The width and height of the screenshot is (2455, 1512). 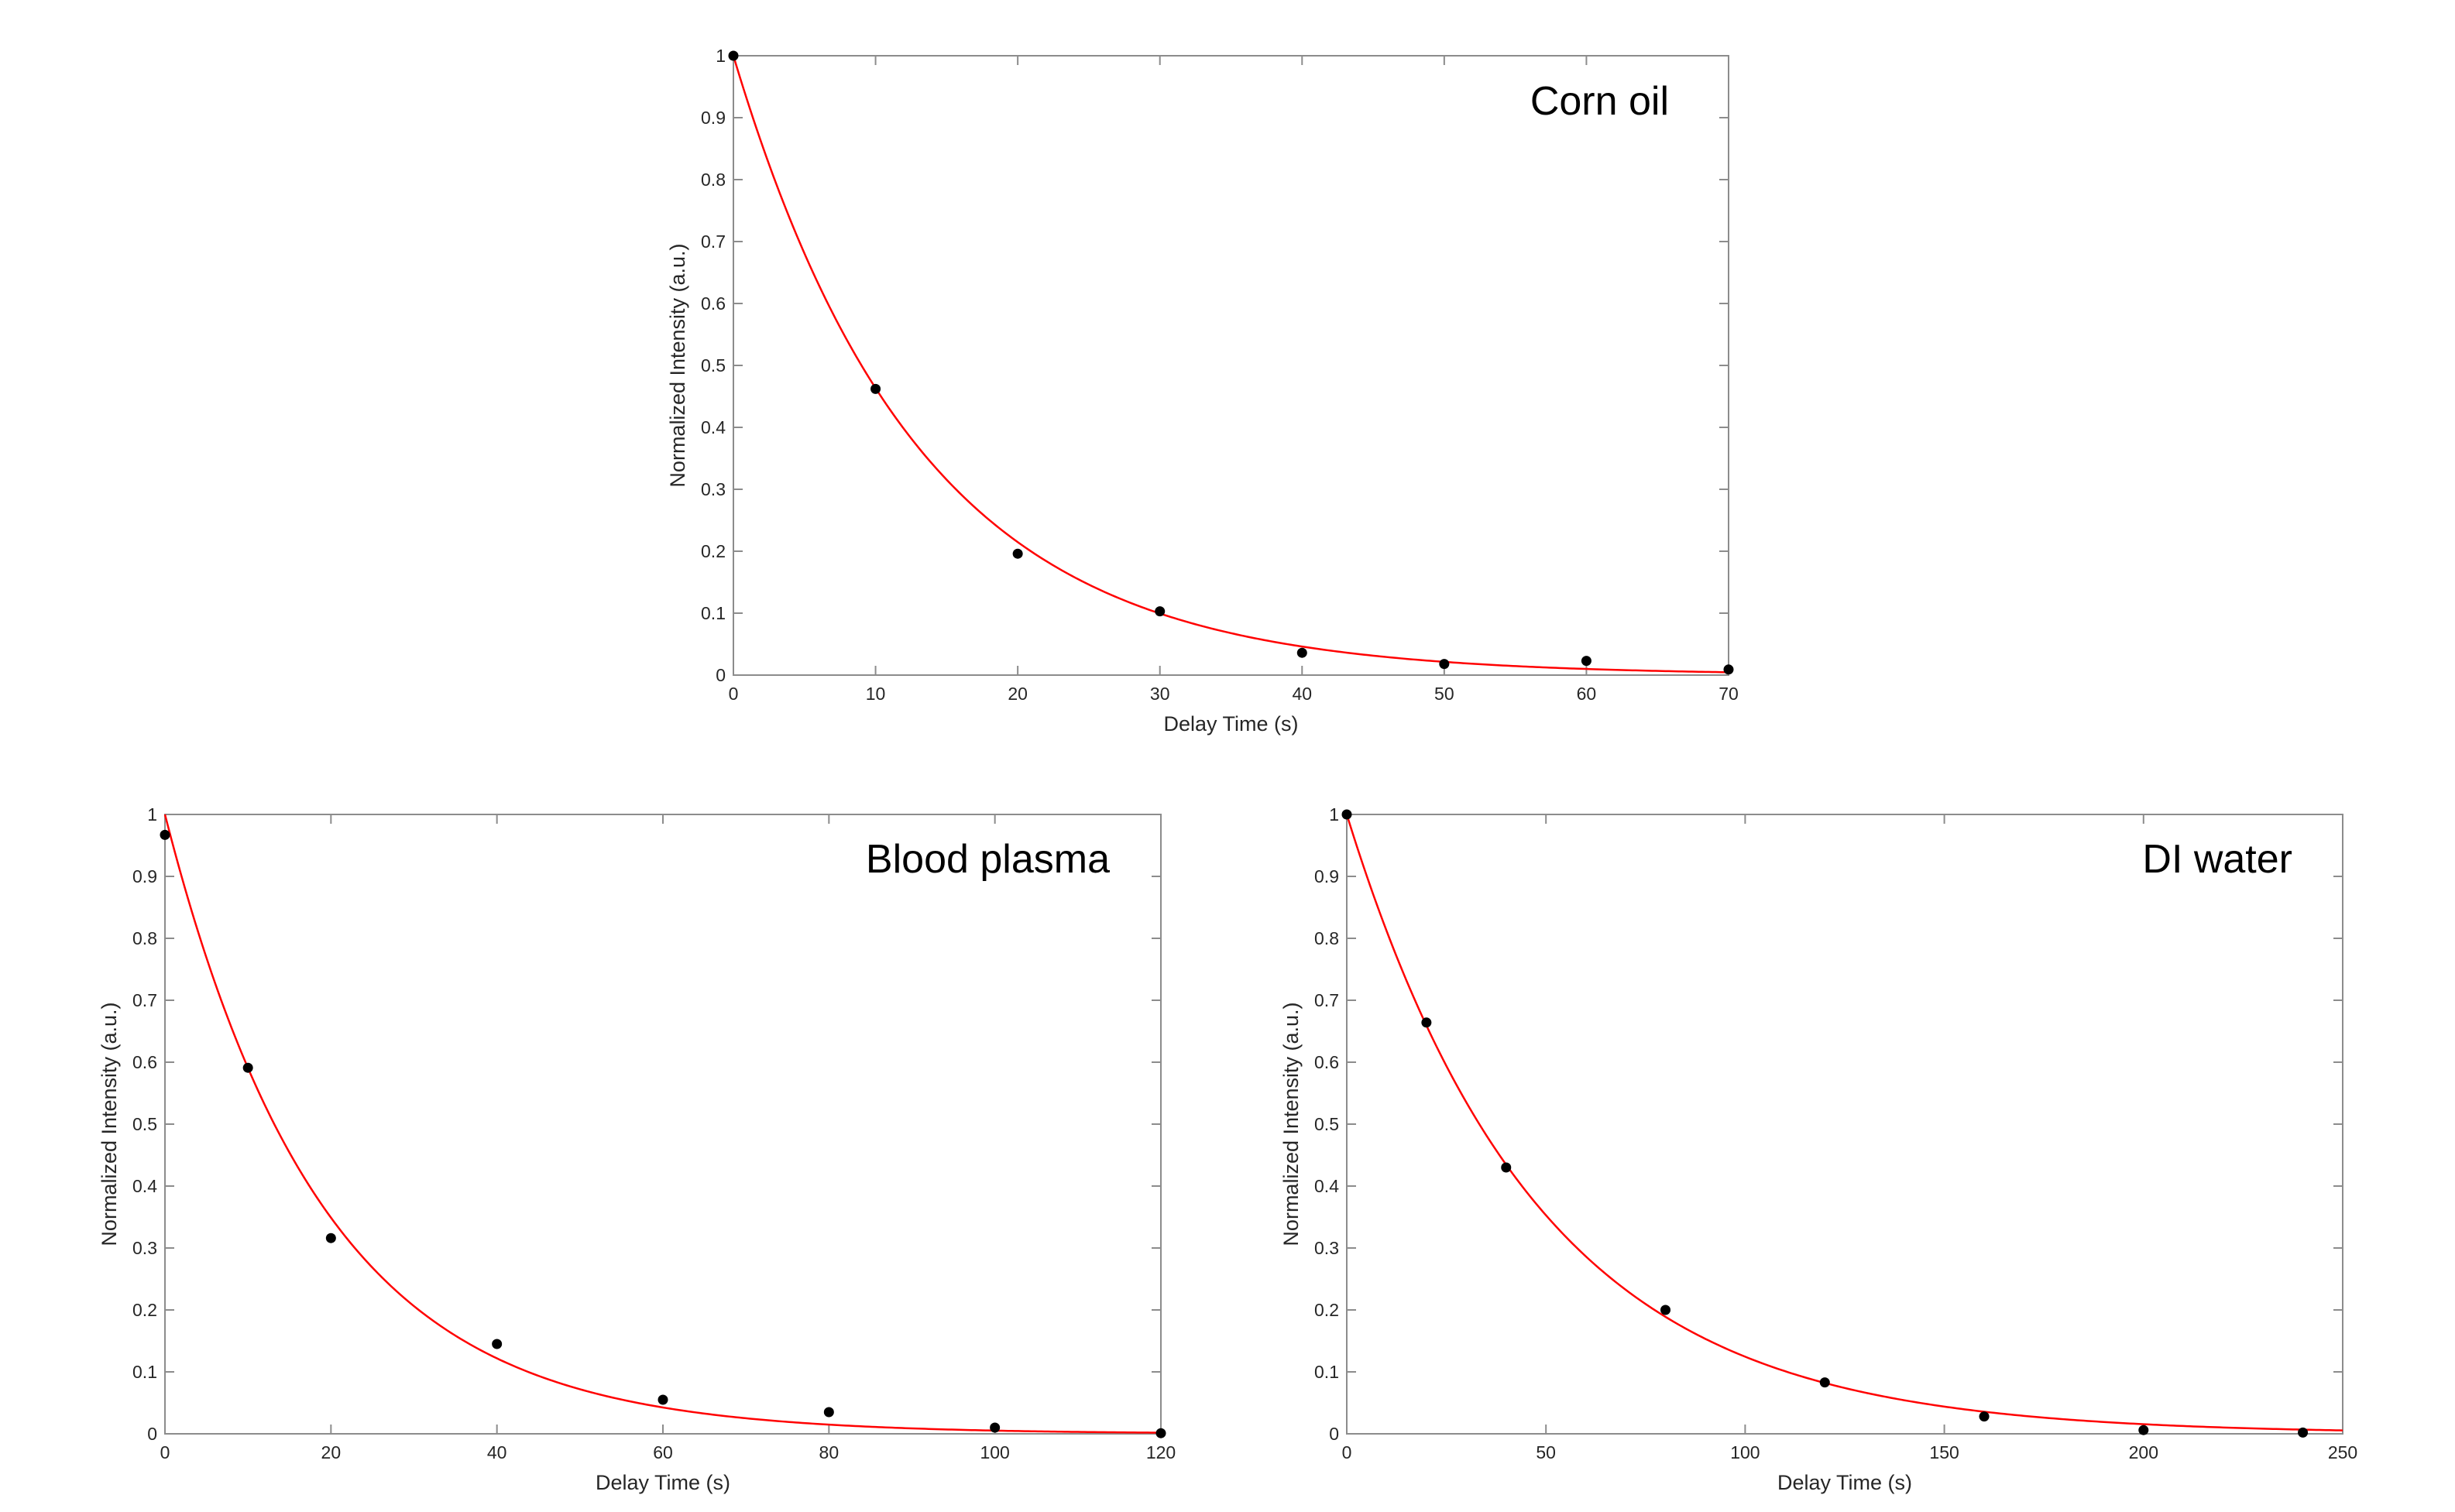 What do you see at coordinates (2342, 1452) in the screenshot?
I see `x-tick-label: 250` at bounding box center [2342, 1452].